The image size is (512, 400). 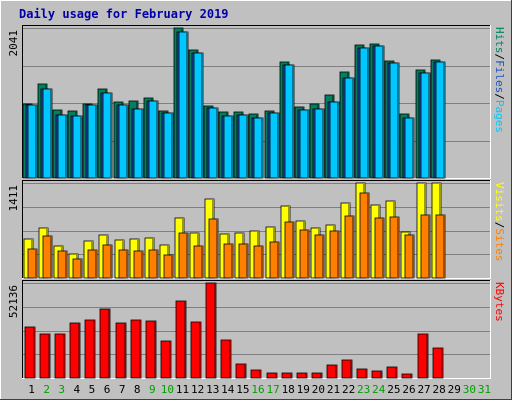 I want to click on x-tick-day-26: 26, so click(x=408, y=389).